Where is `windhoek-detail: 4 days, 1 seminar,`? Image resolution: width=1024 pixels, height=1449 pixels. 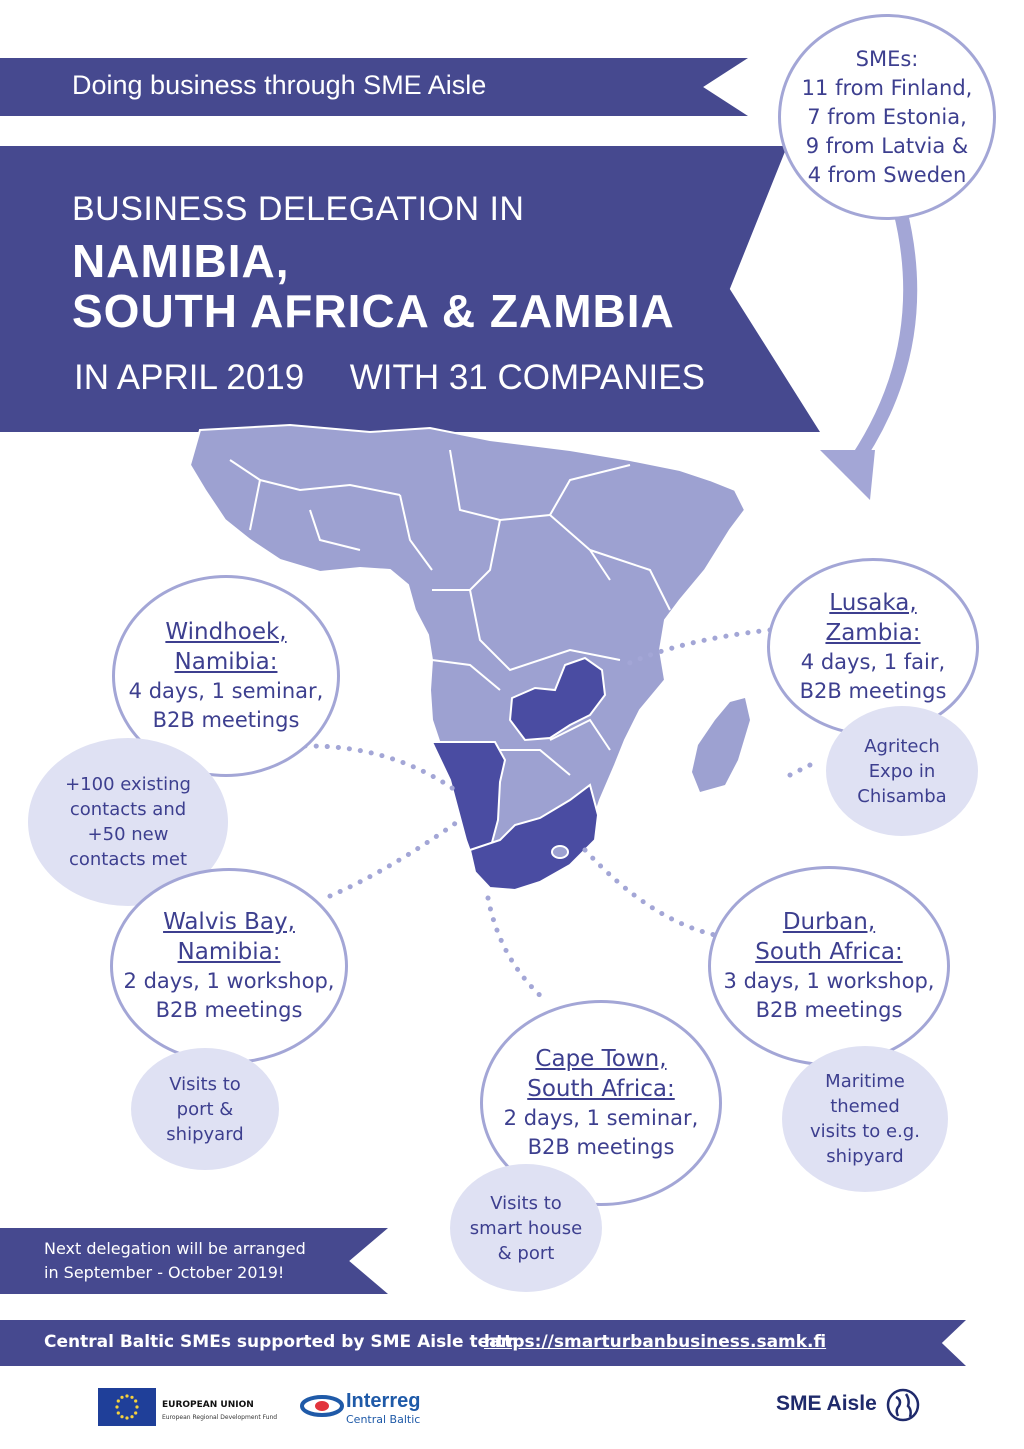 windhoek-detail: 4 days, 1 seminar, is located at coordinates (226, 691).